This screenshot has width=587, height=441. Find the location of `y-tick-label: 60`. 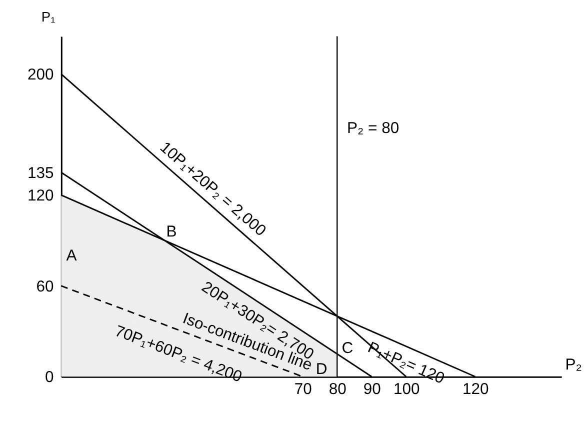

y-tick-label: 60 is located at coordinates (45, 287).